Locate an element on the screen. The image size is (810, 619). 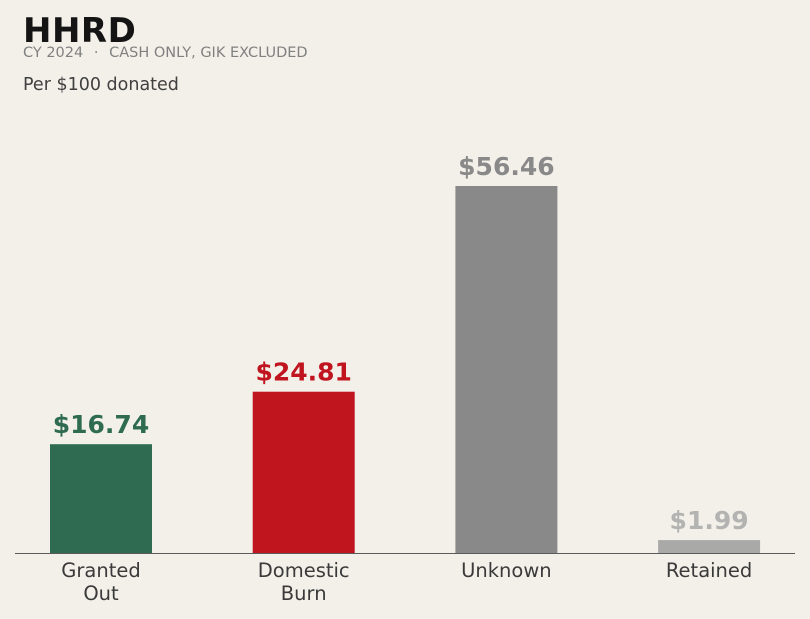
subtitle-period: CY 2024 is located at coordinates (53, 53).